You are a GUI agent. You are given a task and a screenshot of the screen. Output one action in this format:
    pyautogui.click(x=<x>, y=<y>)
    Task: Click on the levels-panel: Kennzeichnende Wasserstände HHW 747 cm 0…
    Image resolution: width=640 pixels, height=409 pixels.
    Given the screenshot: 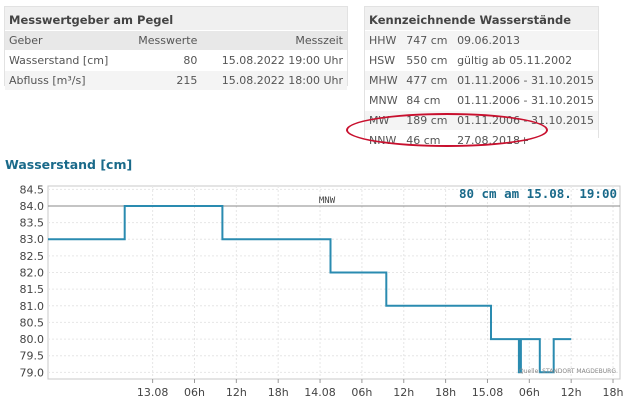 What is the action you would take?
    pyautogui.click(x=481, y=78)
    